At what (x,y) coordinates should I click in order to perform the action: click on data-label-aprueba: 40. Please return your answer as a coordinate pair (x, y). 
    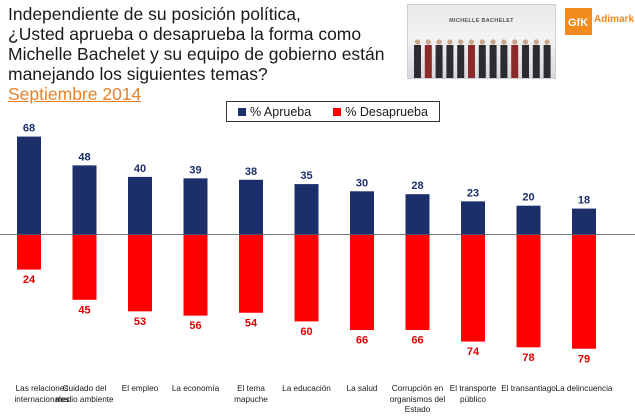
    Looking at the image, I should click on (140, 169).